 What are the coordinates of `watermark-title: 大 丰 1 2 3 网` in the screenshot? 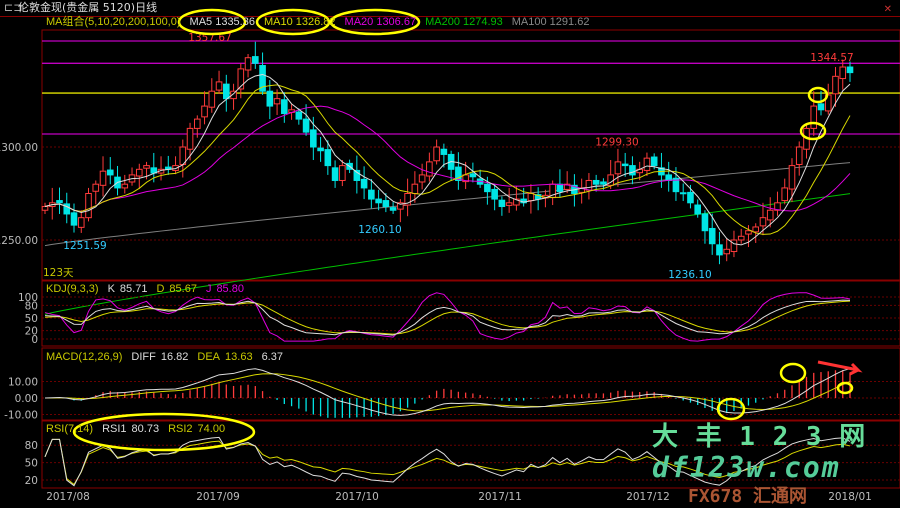 It's located at (759, 437).